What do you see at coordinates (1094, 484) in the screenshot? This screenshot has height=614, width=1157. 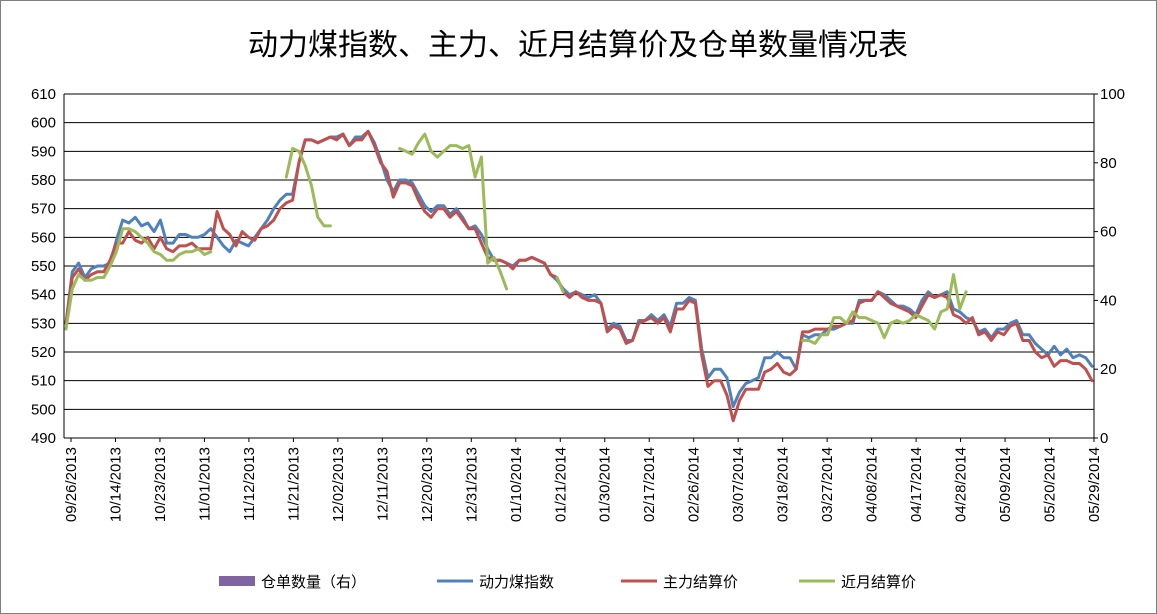 I see `x-tick-label: 05/29/2014` at bounding box center [1094, 484].